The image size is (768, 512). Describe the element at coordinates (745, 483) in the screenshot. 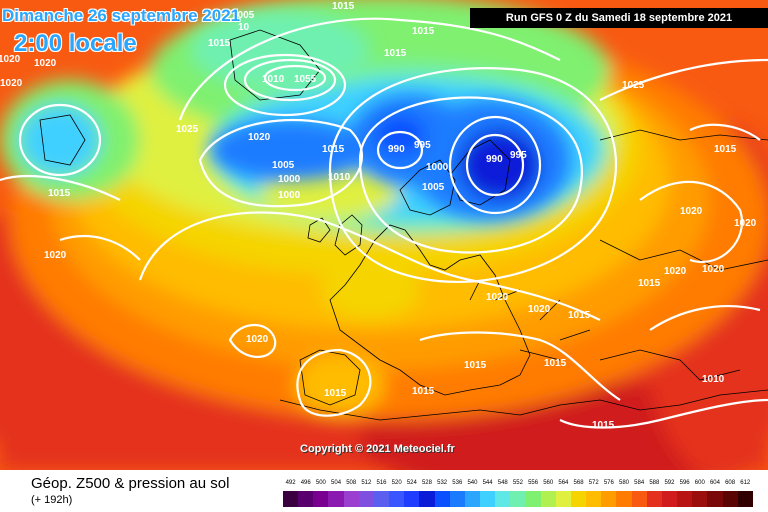

I see `scale-value: 612` at that location.